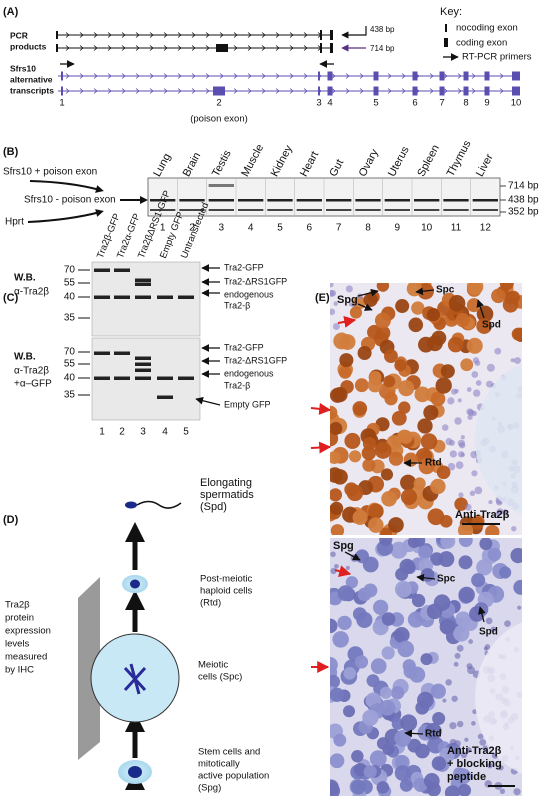 This screenshot has width=554, height=800. I want to click on label: Sfrs10 - poison exon, so click(70, 200).